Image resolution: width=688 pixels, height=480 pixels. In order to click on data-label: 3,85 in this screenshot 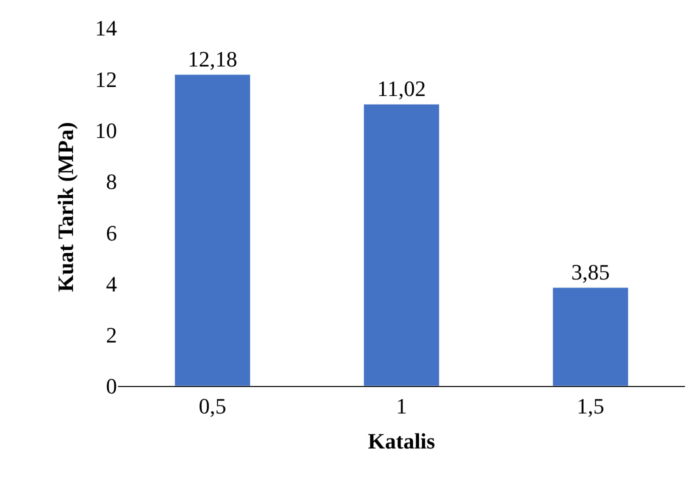, I will do `click(590, 272)`.